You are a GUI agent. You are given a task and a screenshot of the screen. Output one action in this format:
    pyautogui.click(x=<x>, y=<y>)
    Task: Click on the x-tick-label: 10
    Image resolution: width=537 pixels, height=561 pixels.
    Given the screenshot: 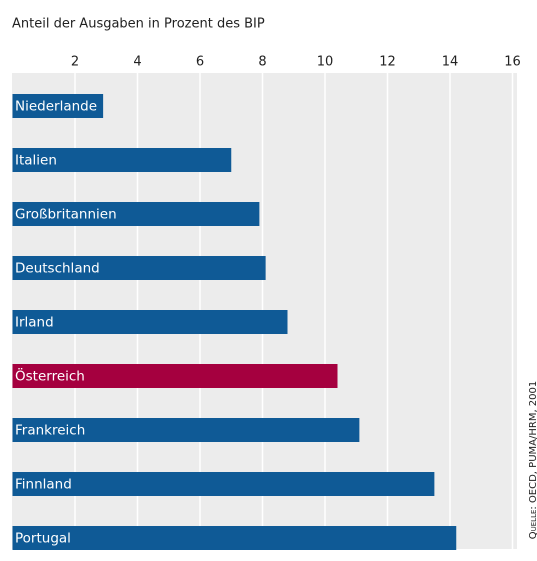 What is the action you would take?
    pyautogui.click(x=325, y=62)
    